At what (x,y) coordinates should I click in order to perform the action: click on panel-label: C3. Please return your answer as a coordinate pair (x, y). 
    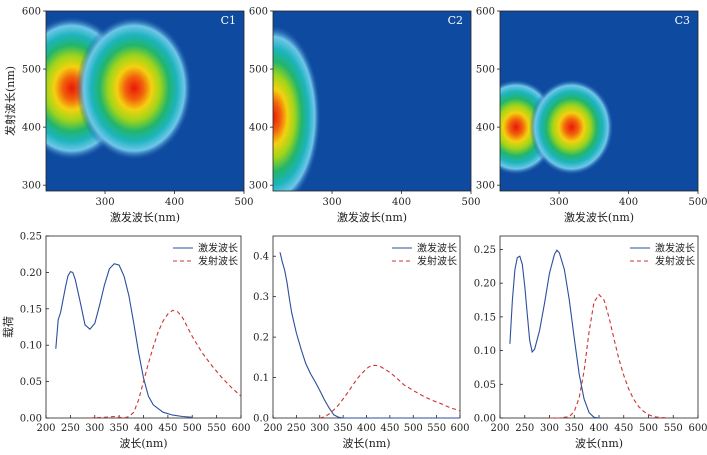
    Looking at the image, I should click on (682, 20).